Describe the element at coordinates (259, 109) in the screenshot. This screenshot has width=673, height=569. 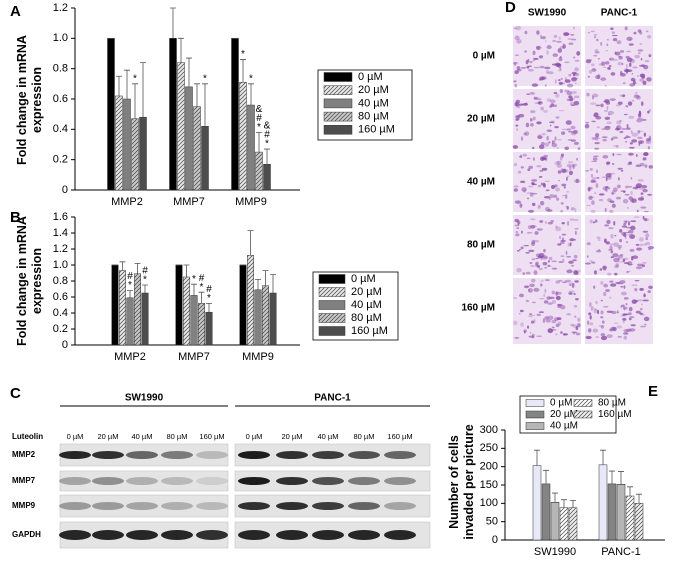
I see `significance-mark: &` at that location.